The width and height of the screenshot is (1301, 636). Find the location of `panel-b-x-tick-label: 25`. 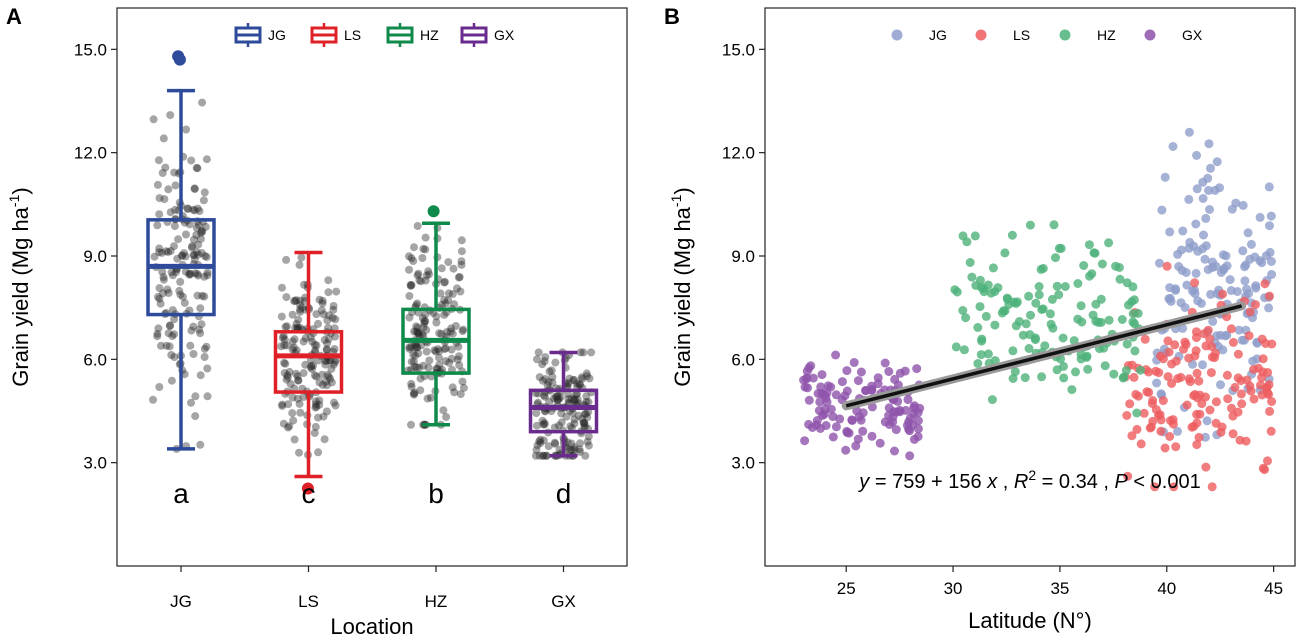

panel-b-x-tick-label: 25 is located at coordinates (846, 588).